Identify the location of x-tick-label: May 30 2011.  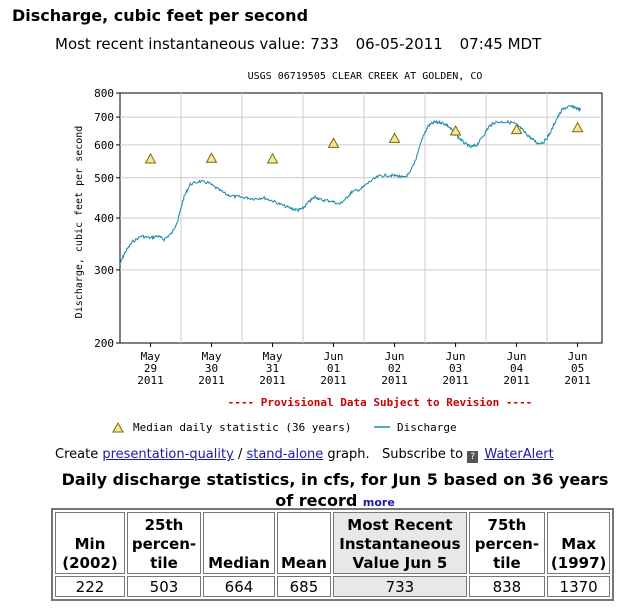
(211, 368).